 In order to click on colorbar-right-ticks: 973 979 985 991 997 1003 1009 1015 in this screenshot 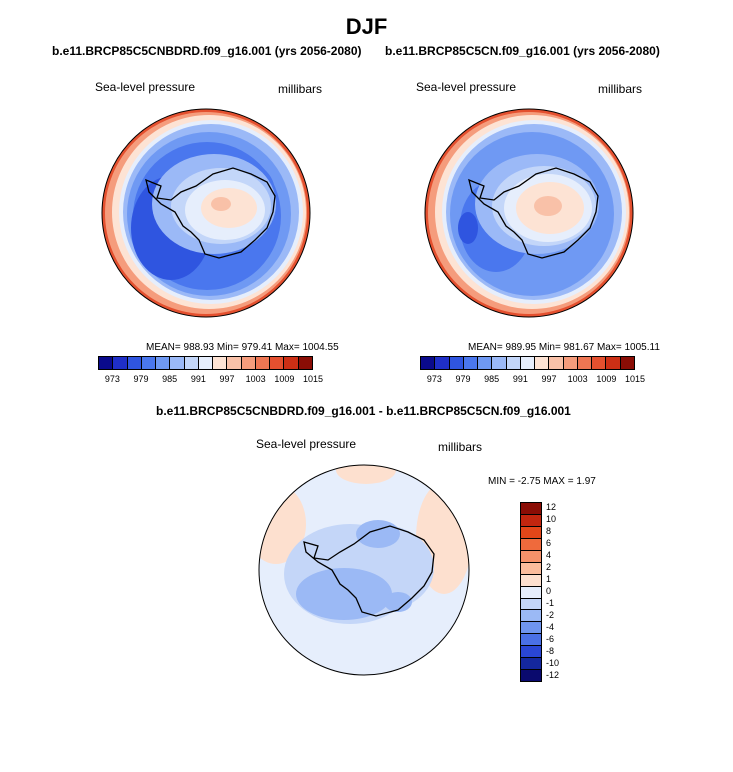, I will do `click(532, 380)`.